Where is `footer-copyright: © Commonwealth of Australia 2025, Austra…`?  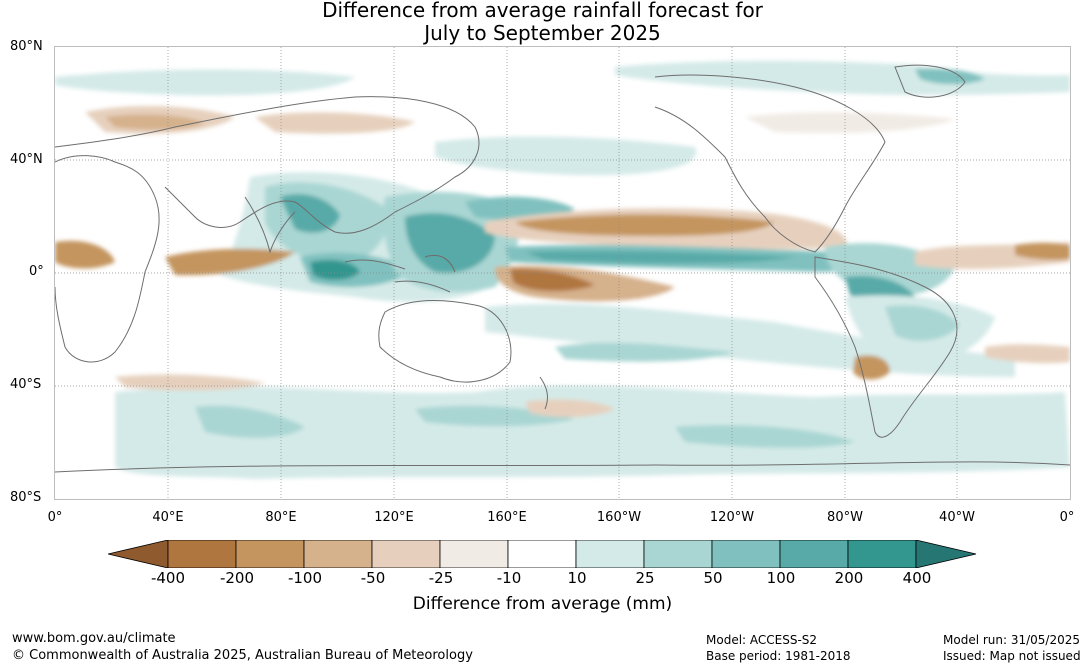 footer-copyright: © Commonwealth of Australia 2025, Austra… is located at coordinates (242, 655).